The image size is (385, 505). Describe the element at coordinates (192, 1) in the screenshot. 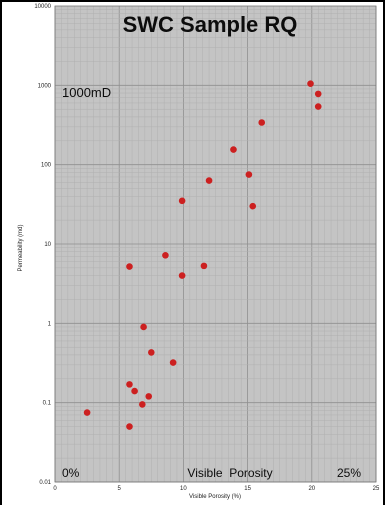

I see `chart-frame-top-border` at that location.